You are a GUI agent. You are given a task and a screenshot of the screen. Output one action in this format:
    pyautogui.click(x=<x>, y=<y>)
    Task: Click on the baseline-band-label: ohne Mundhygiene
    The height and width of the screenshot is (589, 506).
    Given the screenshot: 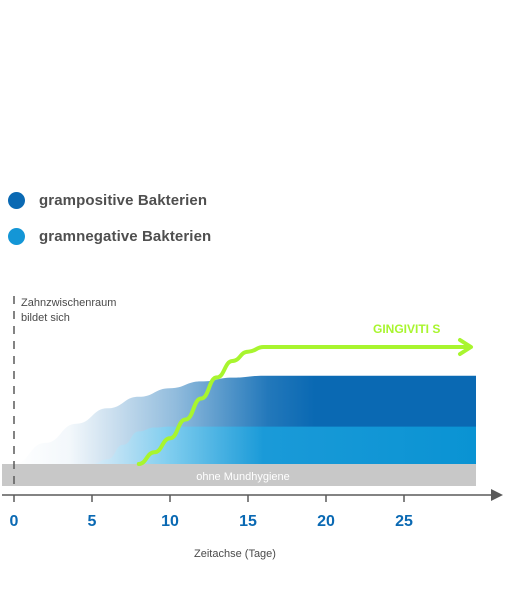 What is the action you would take?
    pyautogui.click(x=243, y=477)
    